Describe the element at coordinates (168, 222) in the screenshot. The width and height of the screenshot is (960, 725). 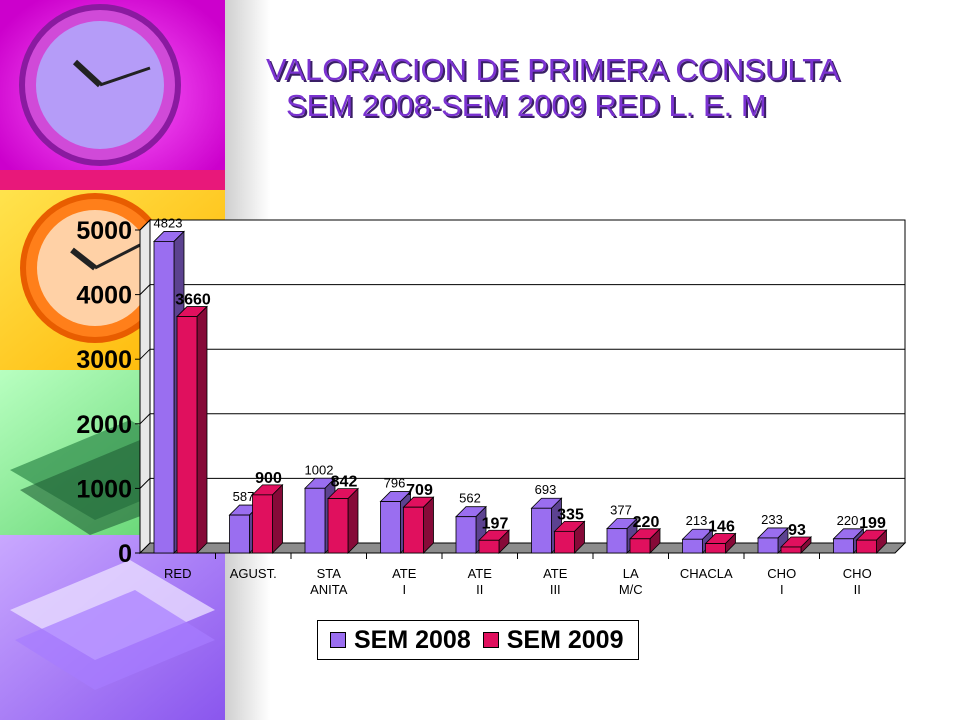
I see `data-label-2008: 4823` at that location.